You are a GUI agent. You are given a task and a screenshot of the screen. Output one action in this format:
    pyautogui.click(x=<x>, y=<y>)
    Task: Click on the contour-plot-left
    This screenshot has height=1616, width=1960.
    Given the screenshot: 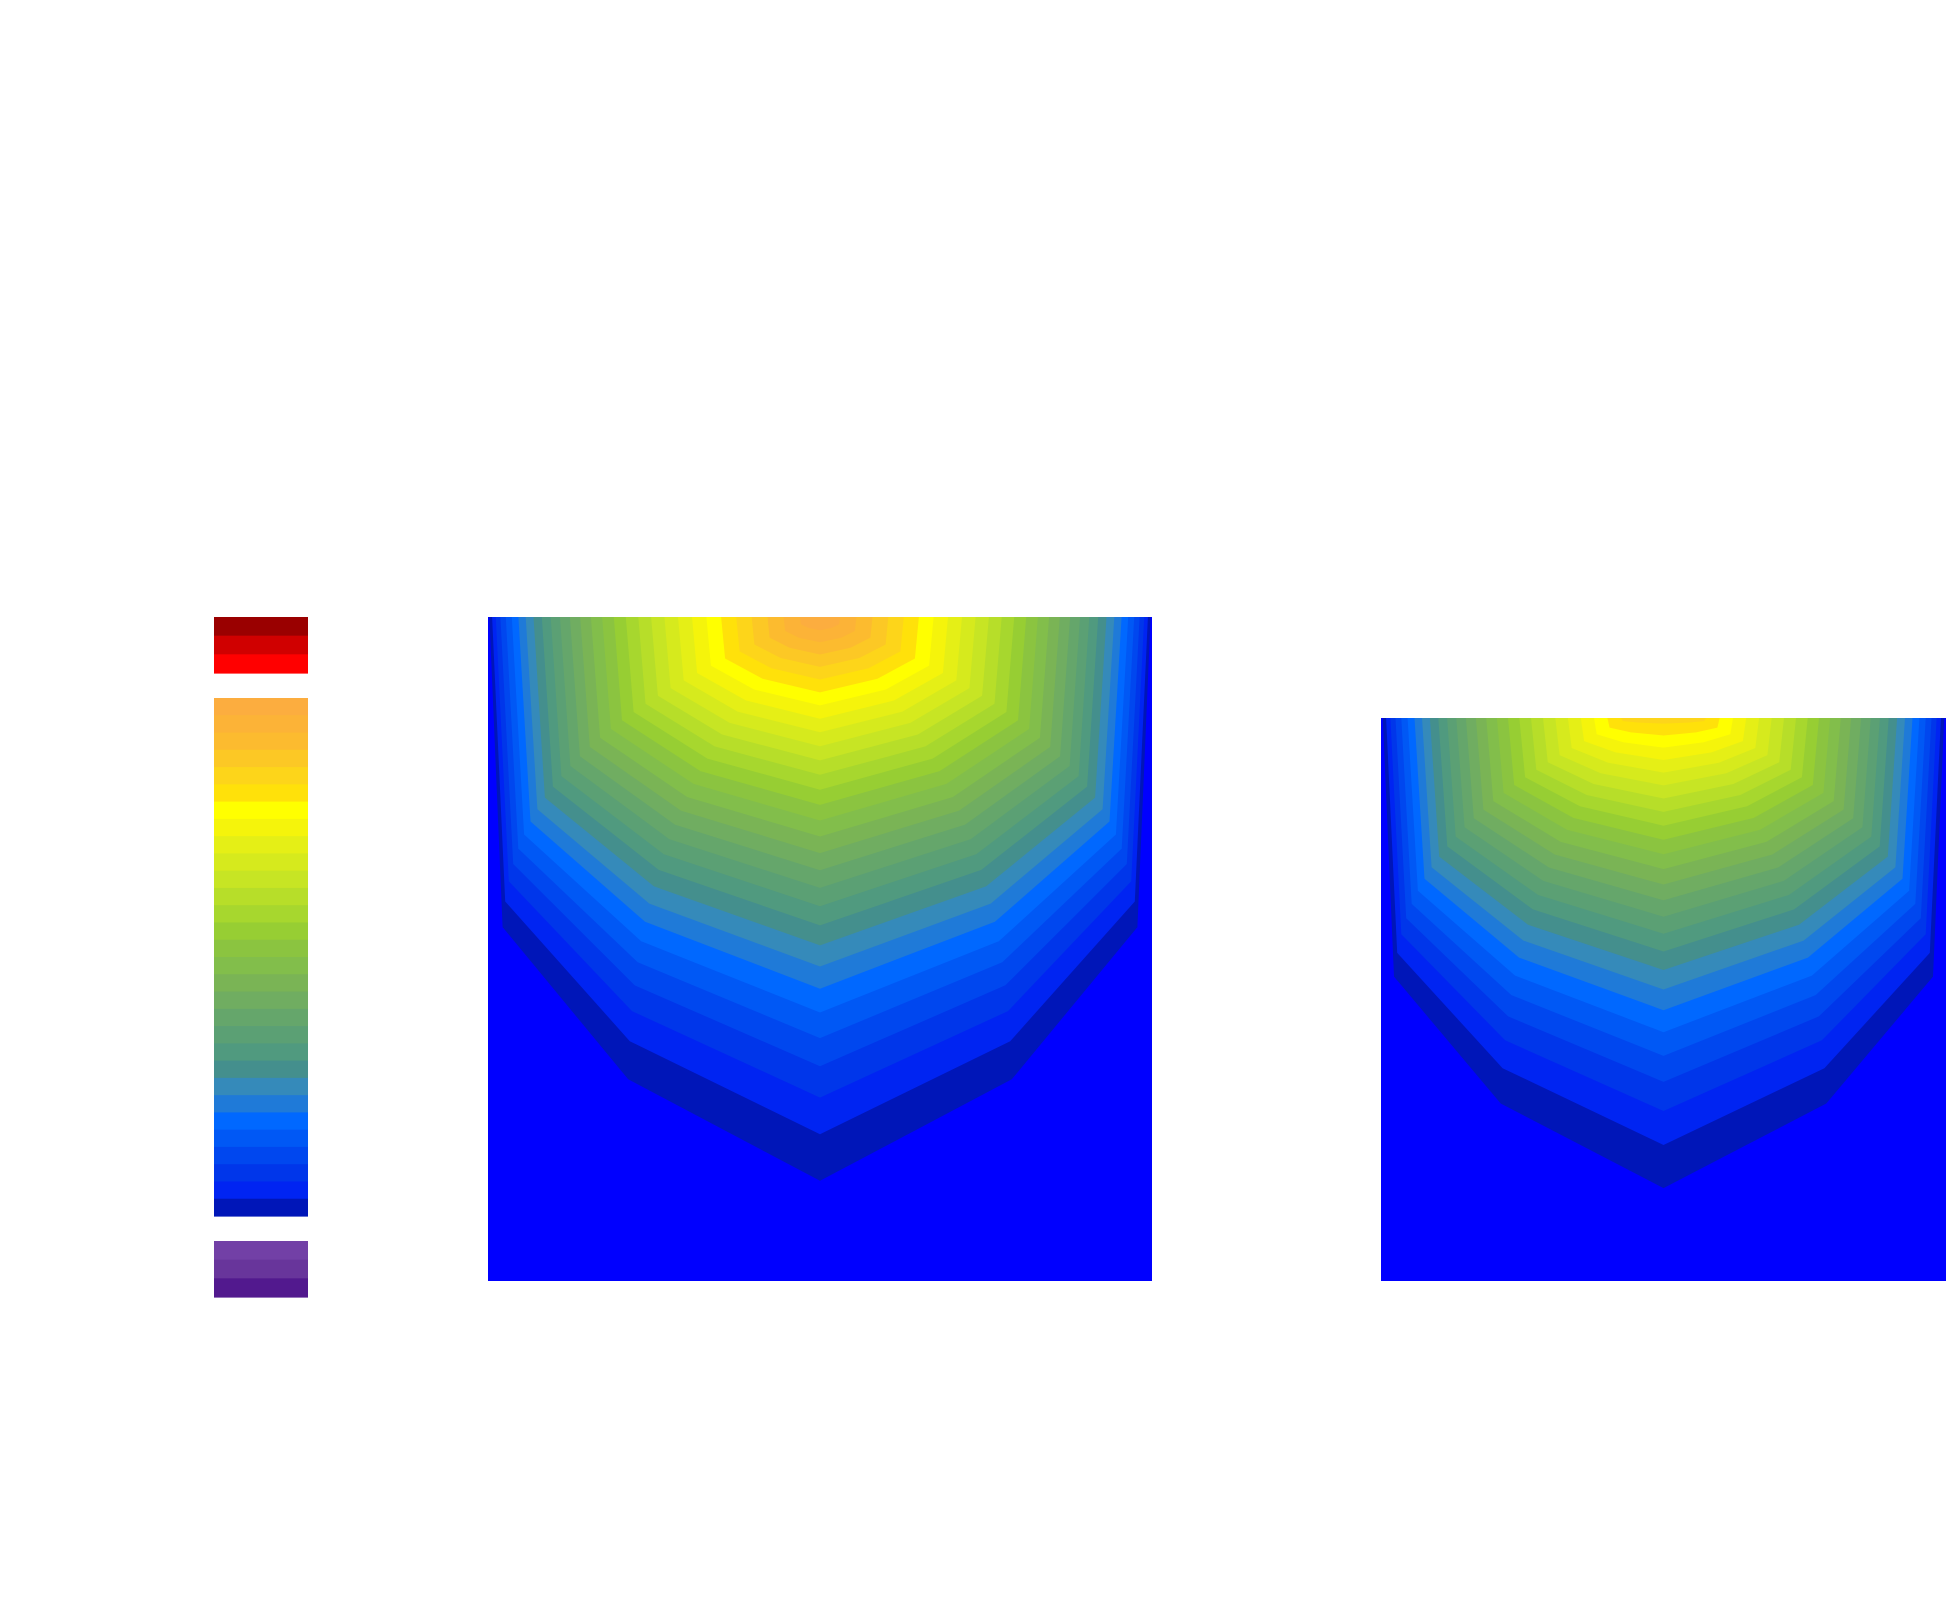 What is the action you would take?
    pyautogui.click(x=820, y=949)
    